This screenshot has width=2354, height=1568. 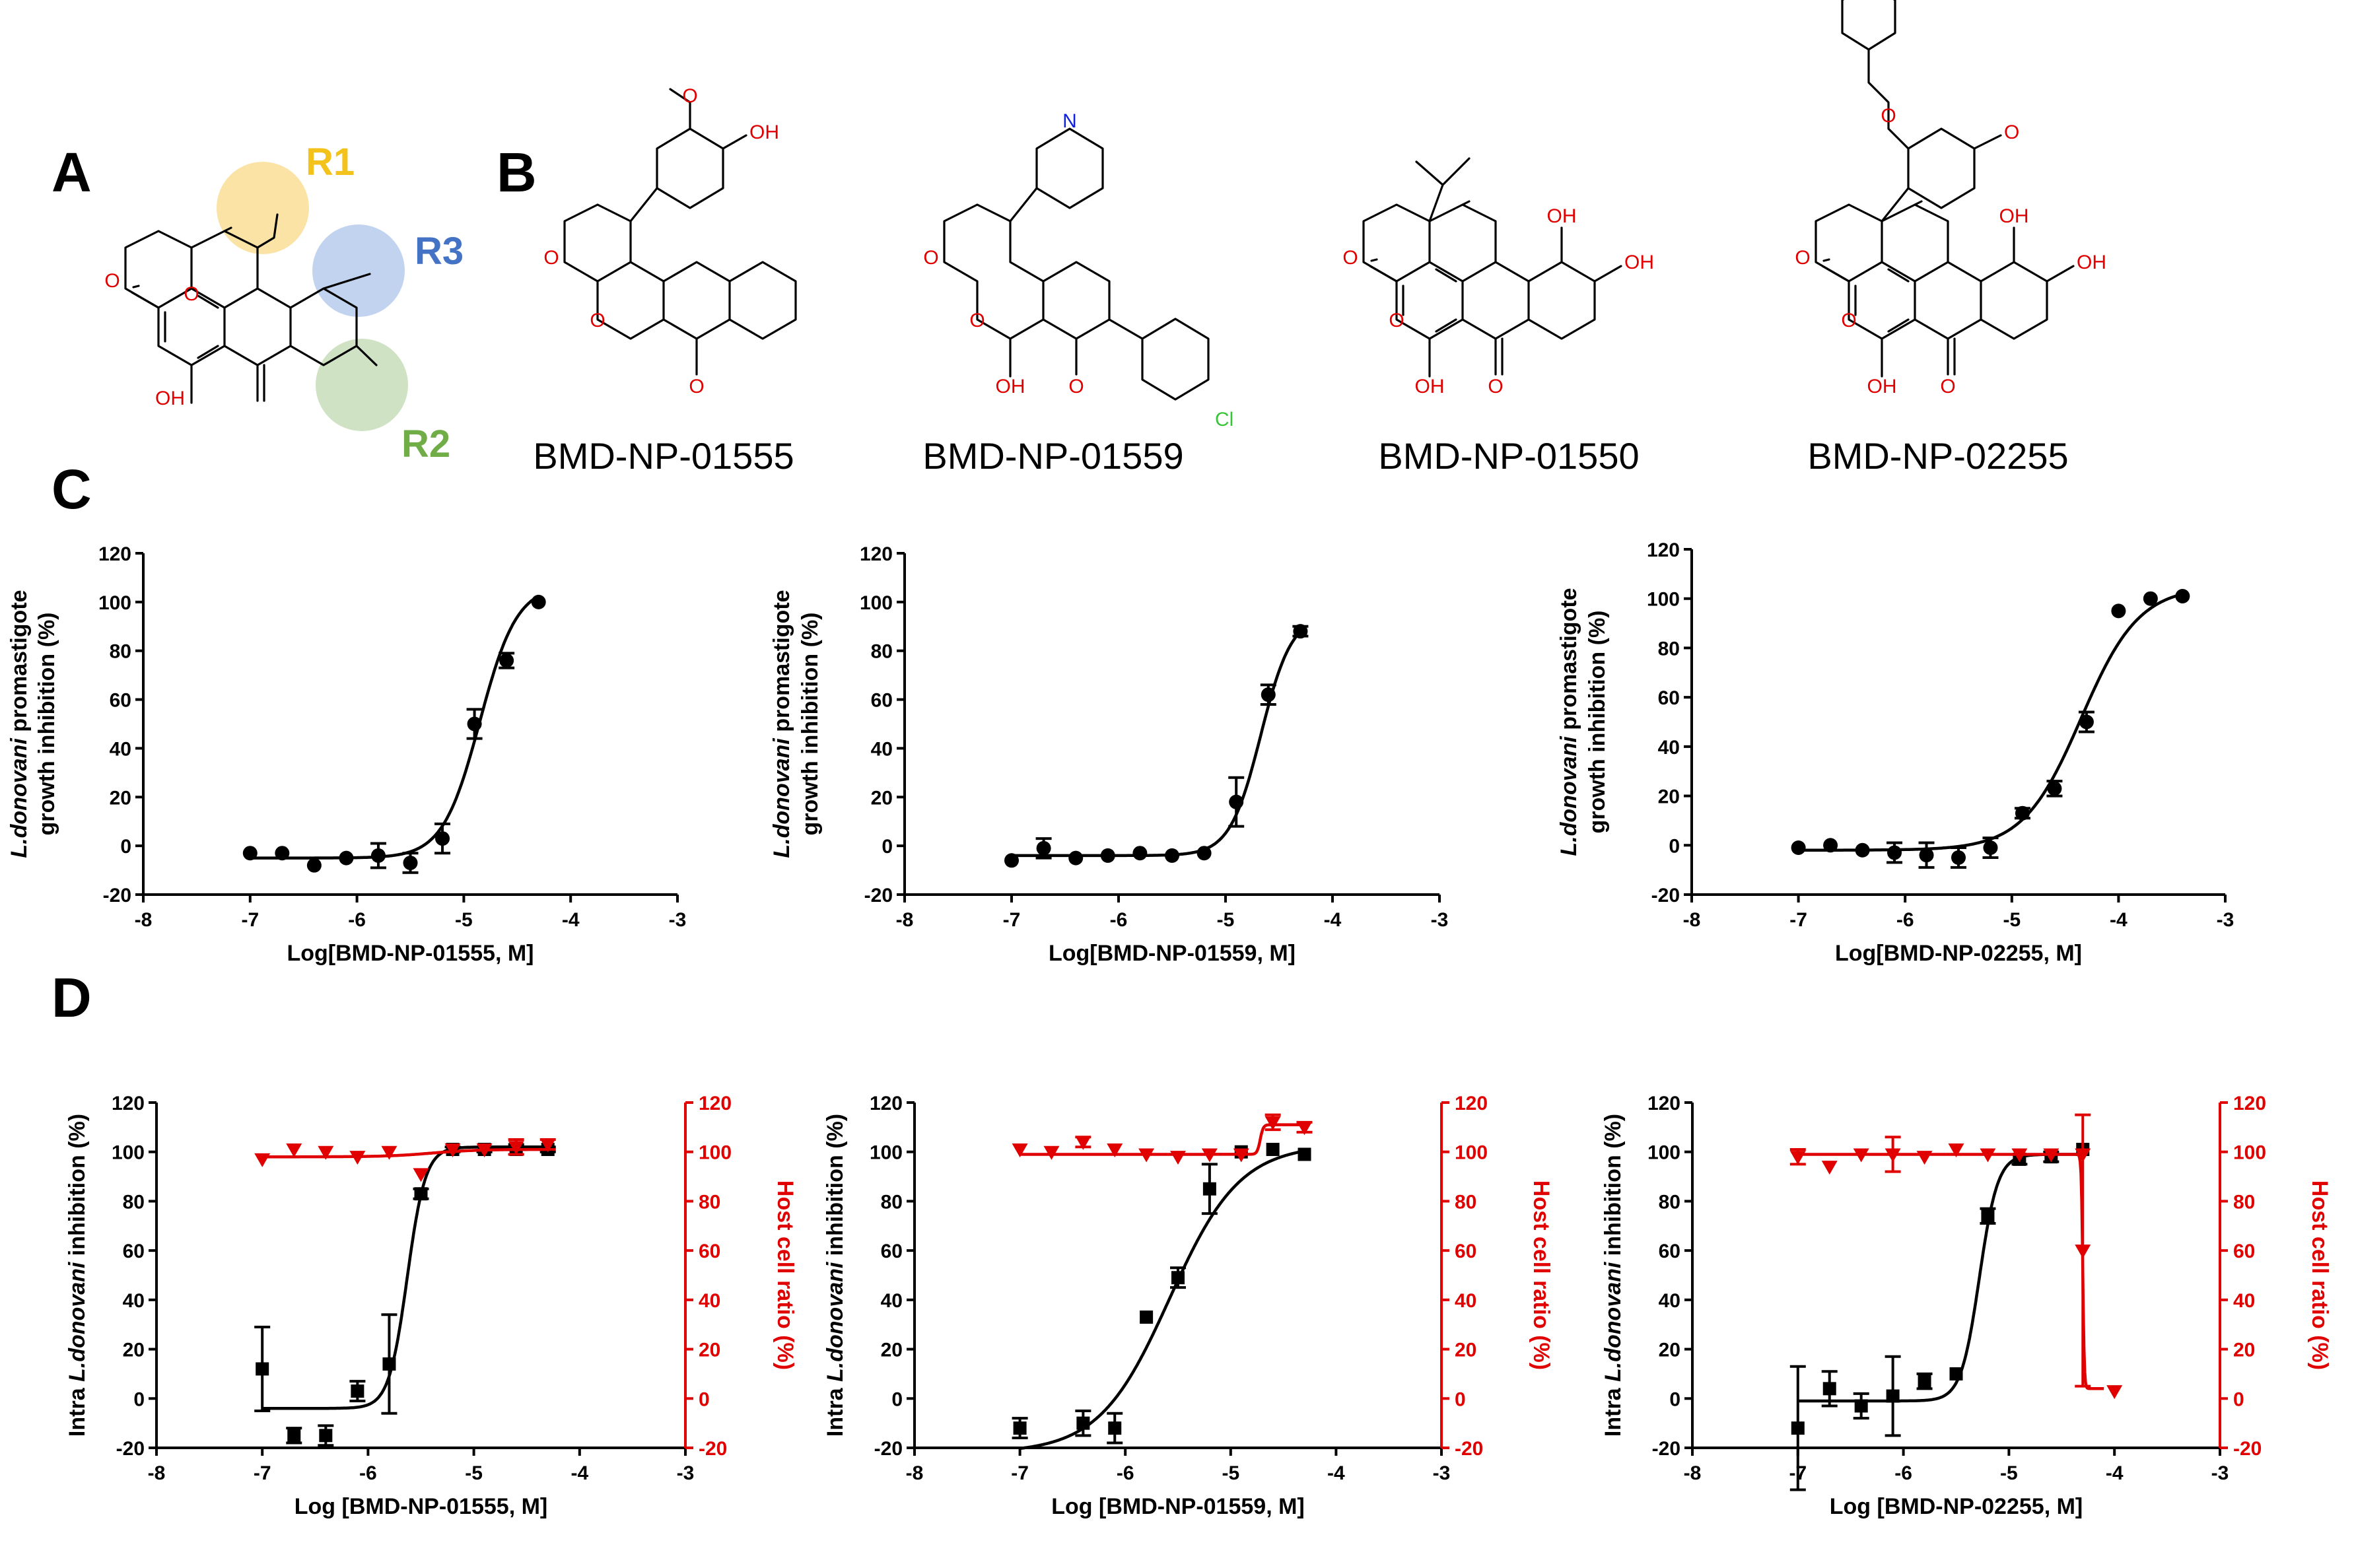 I want to click on y-tick-label: 60, so click(x=882, y=701).